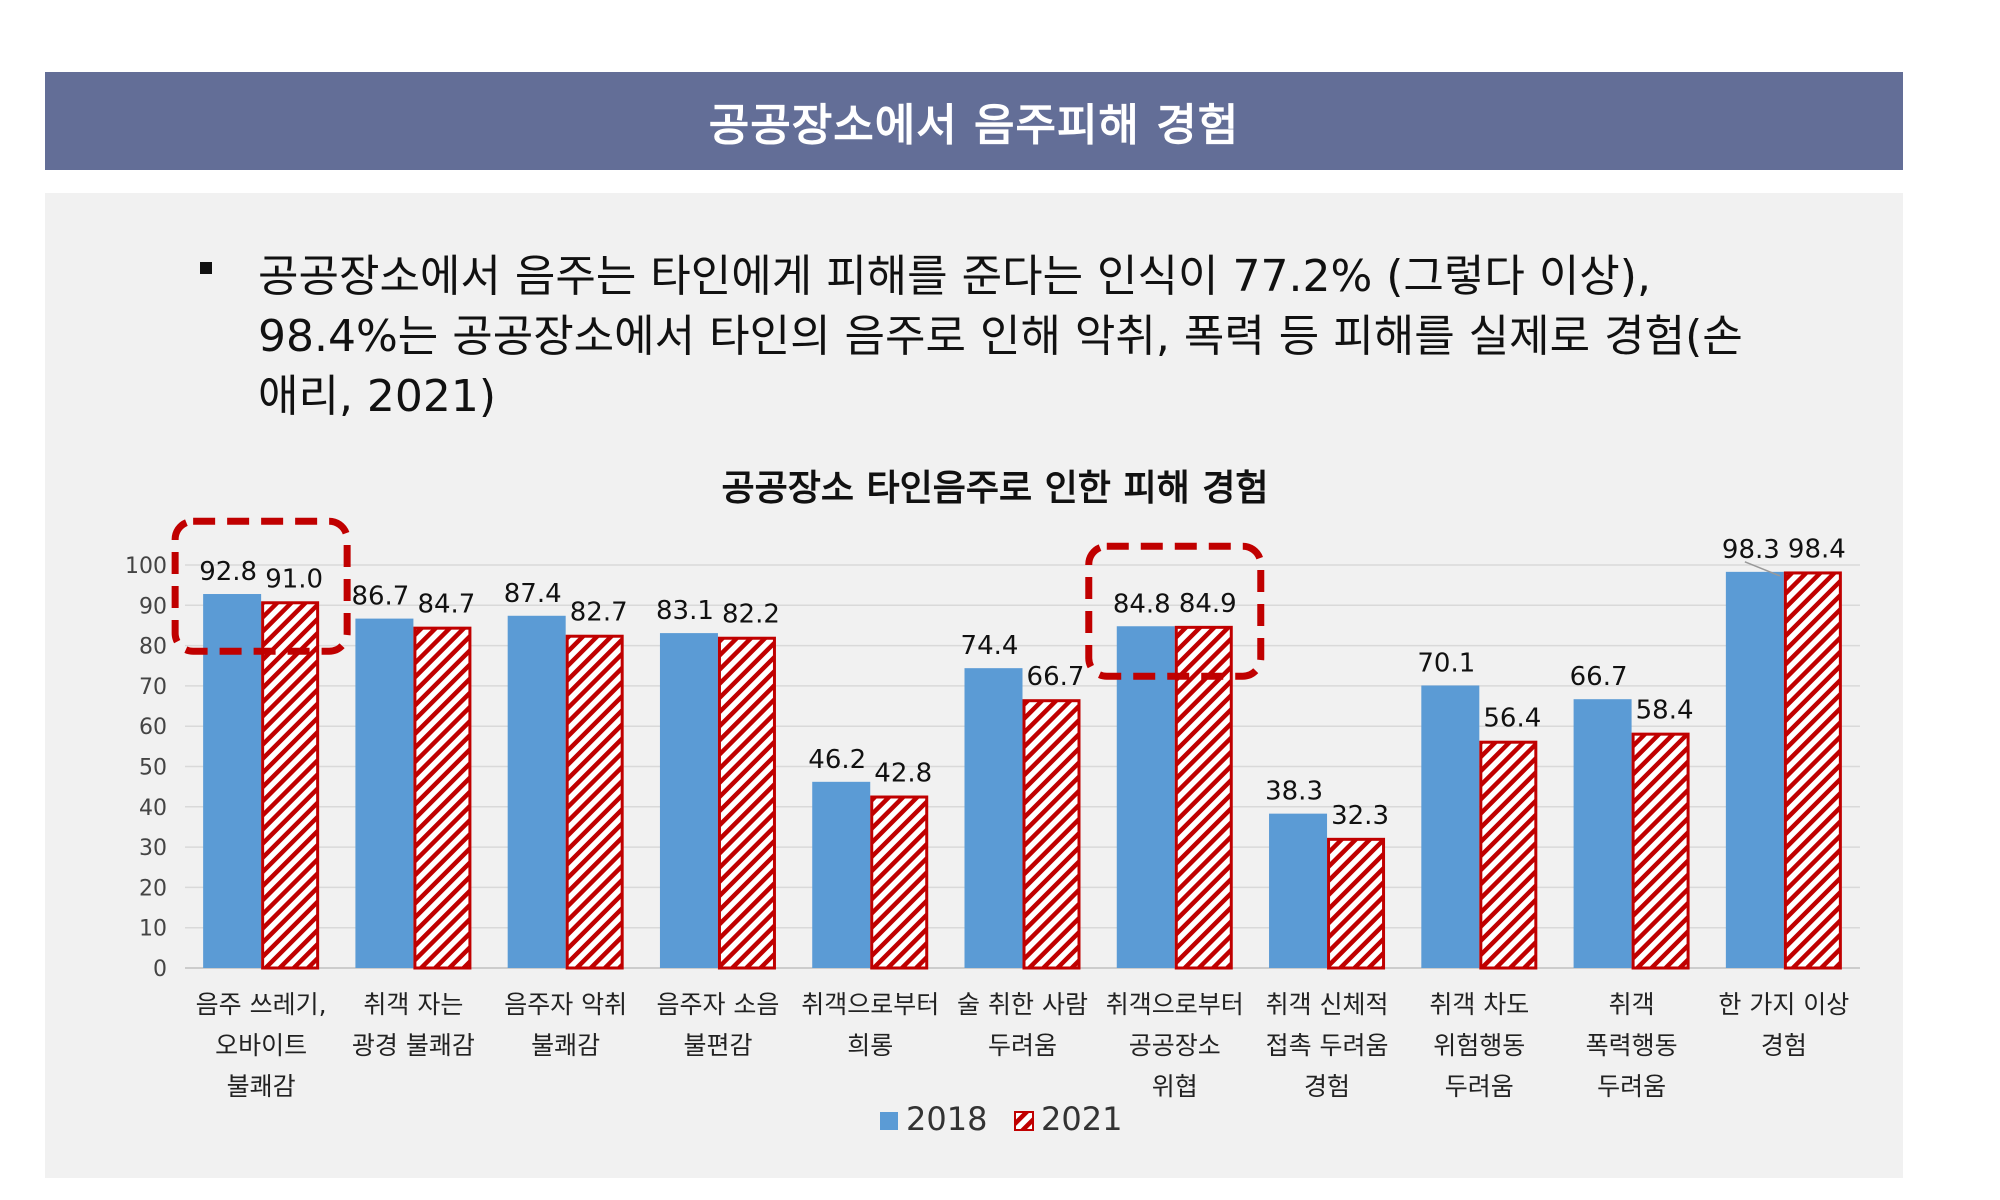 This screenshot has height=1200, width=2000. What do you see at coordinates (261, 1045) in the screenshot?
I see `x-category-label: 오바이트` at bounding box center [261, 1045].